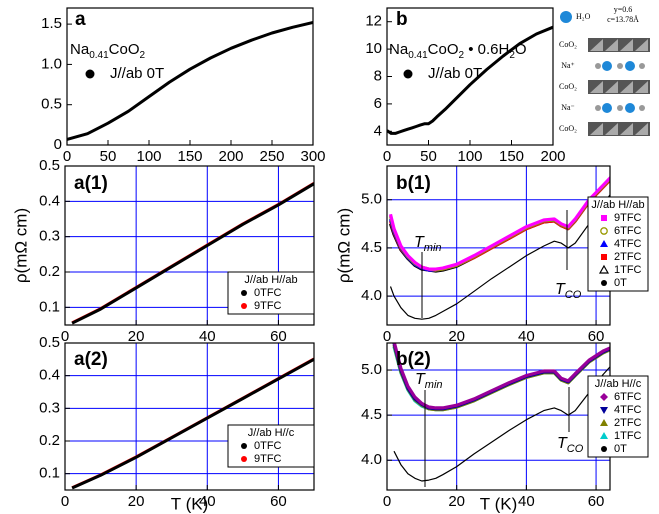 This screenshot has width=659, height=514. Describe the element at coordinates (373, 48) in the screenshot. I see `y-tick-label: 10` at that location.